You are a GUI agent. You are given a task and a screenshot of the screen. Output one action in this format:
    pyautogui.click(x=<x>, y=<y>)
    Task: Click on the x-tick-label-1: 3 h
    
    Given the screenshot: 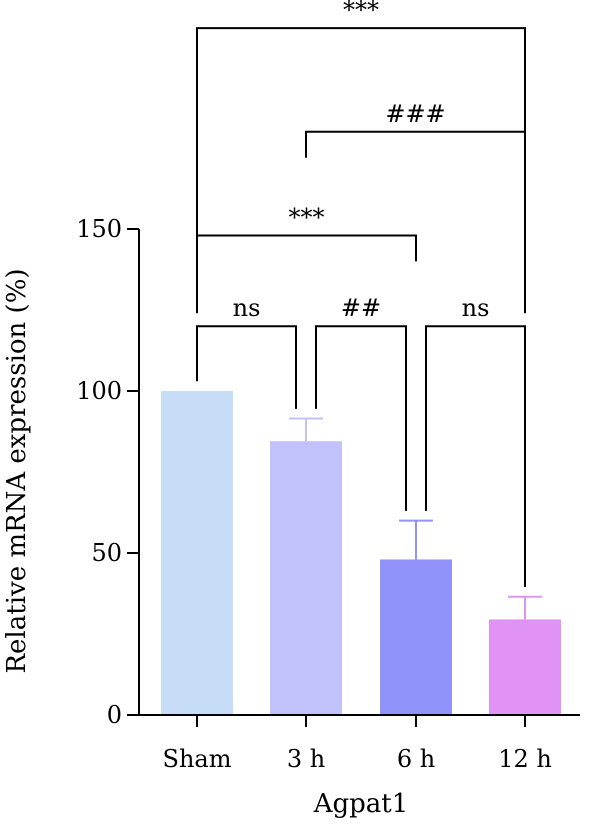 What is the action you would take?
    pyautogui.click(x=306, y=759)
    